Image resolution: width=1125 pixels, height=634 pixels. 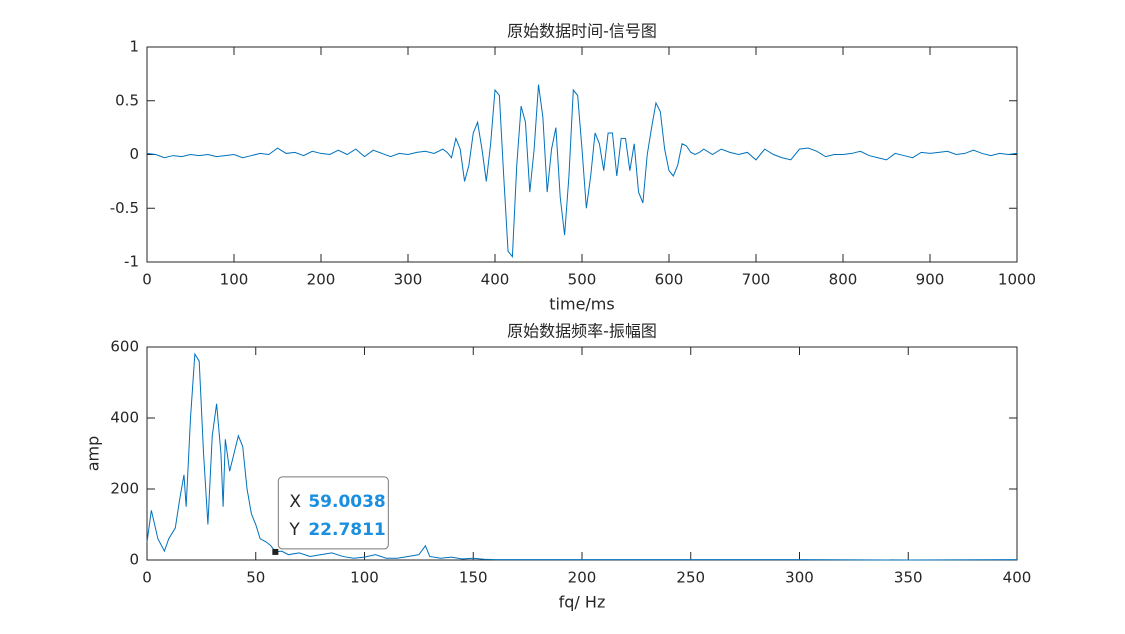 What do you see at coordinates (93, 454) in the screenshot?
I see `y-axis-label: amp` at bounding box center [93, 454].